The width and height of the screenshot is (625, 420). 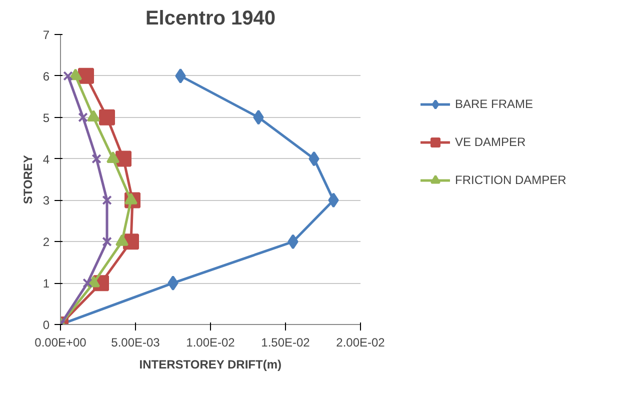 What do you see at coordinates (46, 325) in the screenshot?
I see `y-tick-label: 0` at bounding box center [46, 325].